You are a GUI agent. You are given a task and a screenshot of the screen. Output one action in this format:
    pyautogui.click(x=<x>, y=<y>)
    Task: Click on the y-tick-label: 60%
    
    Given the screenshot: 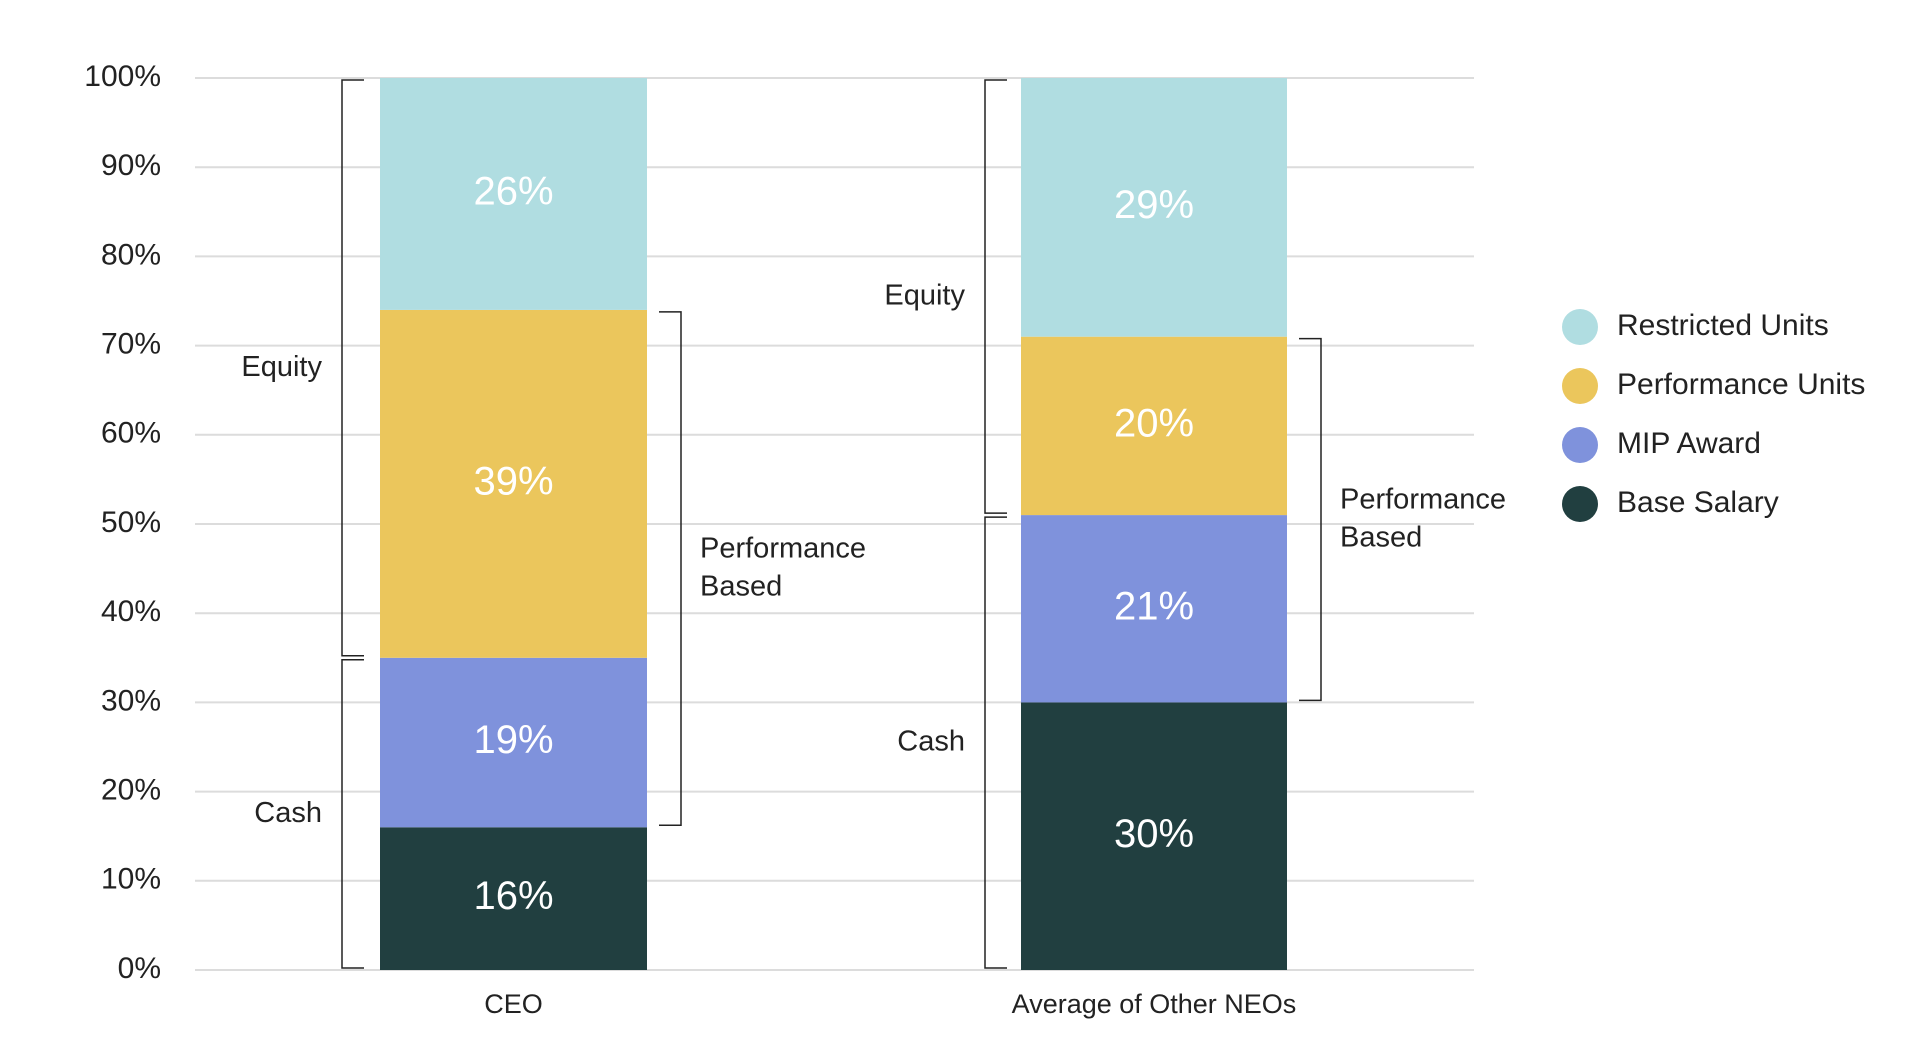 What is the action you would take?
    pyautogui.click(x=131, y=433)
    